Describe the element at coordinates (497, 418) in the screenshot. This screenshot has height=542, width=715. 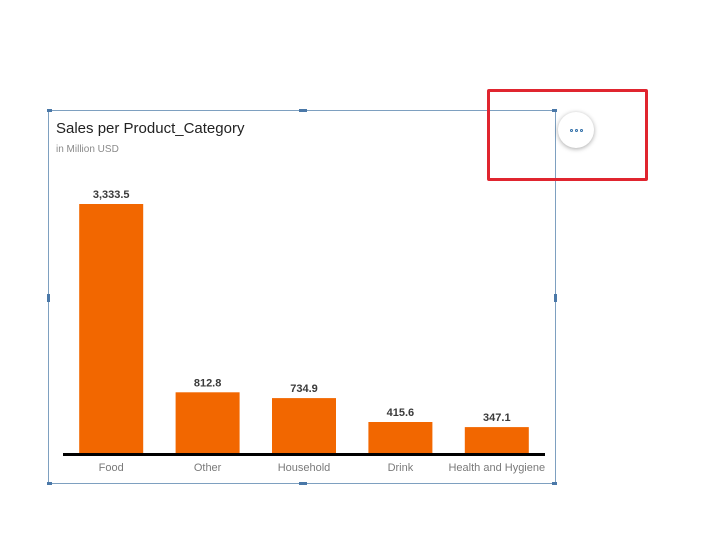
I see `data-label: 347.1` at that location.